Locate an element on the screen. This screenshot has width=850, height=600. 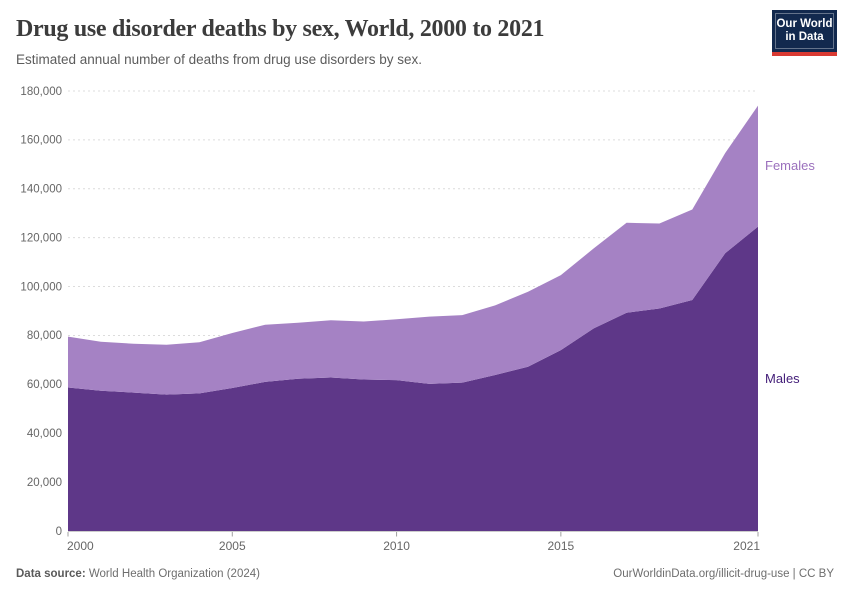
x-axis-label: 2005 is located at coordinates (232, 546).